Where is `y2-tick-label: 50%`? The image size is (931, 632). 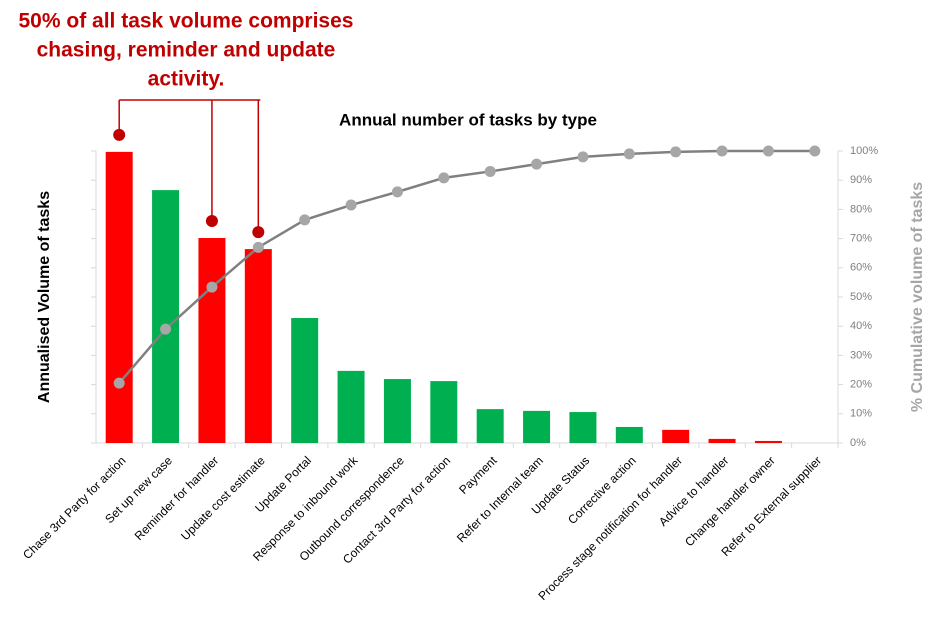
y2-tick-label: 50% is located at coordinates (861, 297).